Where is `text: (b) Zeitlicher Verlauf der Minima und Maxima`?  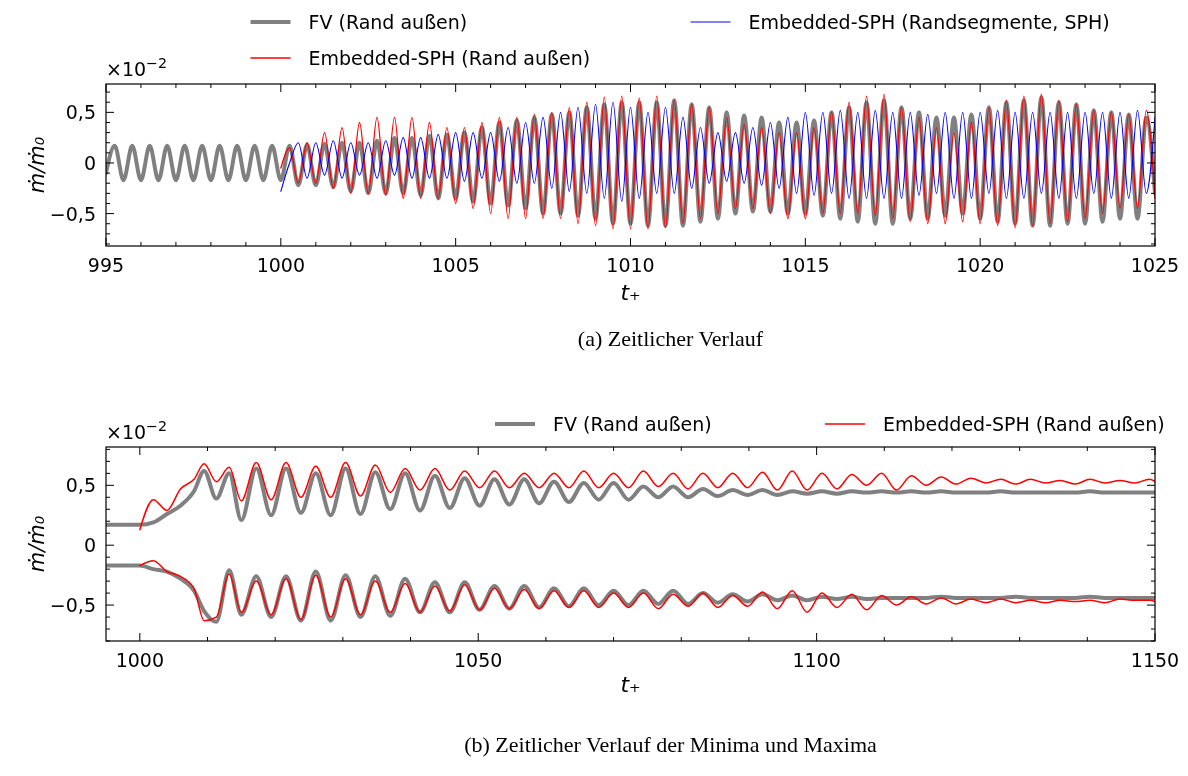 text: (b) Zeitlicher Verlauf der Minima und Maxima is located at coordinates (671, 744).